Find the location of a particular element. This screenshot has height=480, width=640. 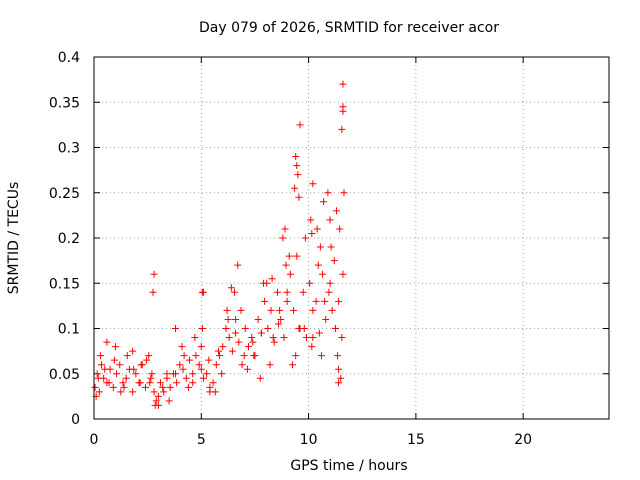

x-tick-labels: 0 5 10 15 20 is located at coordinates (311, 440).